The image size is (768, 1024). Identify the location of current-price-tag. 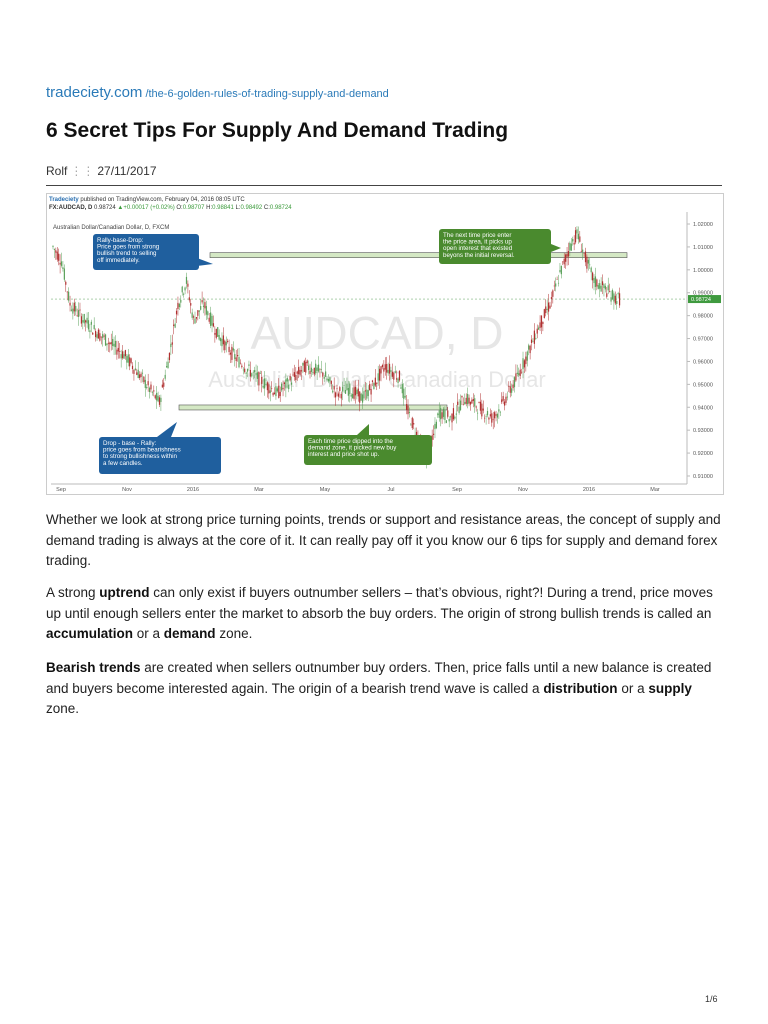
(704, 299).